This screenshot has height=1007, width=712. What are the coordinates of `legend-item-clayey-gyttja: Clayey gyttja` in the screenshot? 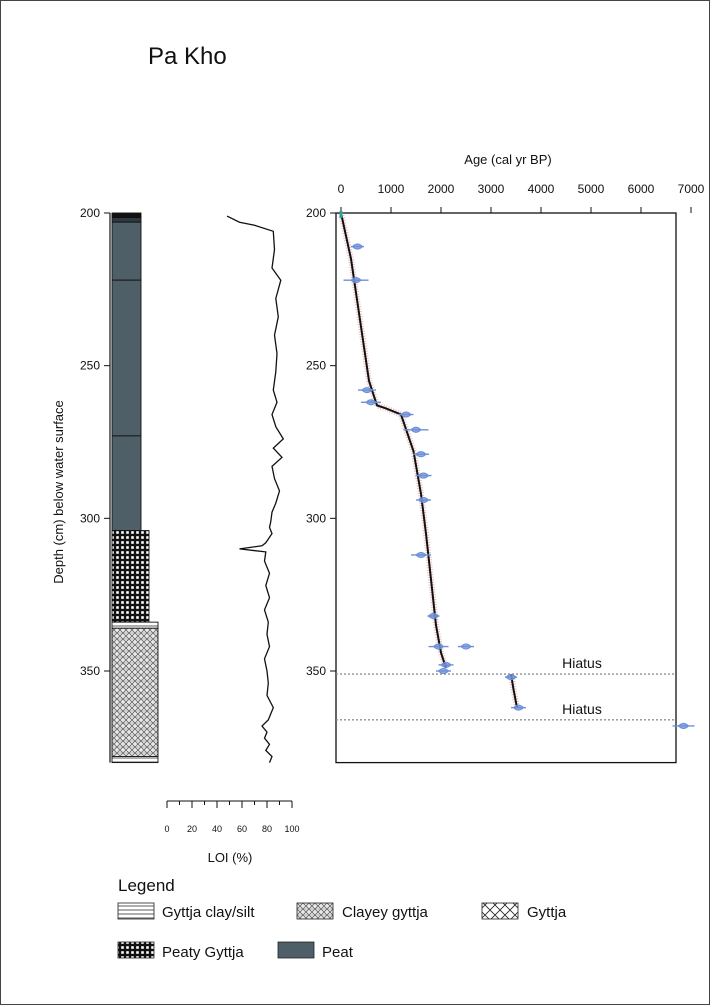 It's located at (362, 911).